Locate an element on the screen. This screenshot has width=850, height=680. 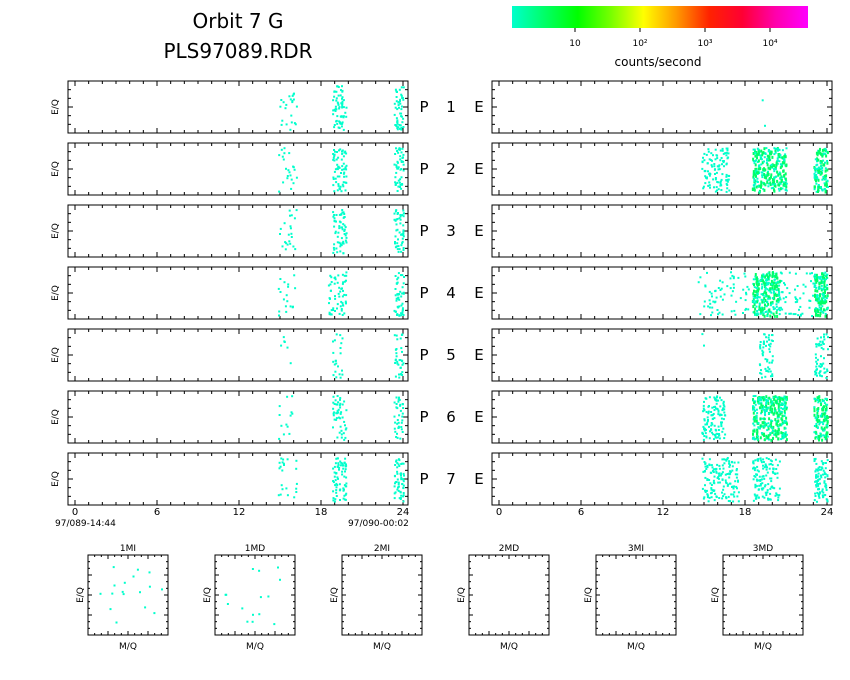
colorbar-ticks is located at coordinates (672, 30).